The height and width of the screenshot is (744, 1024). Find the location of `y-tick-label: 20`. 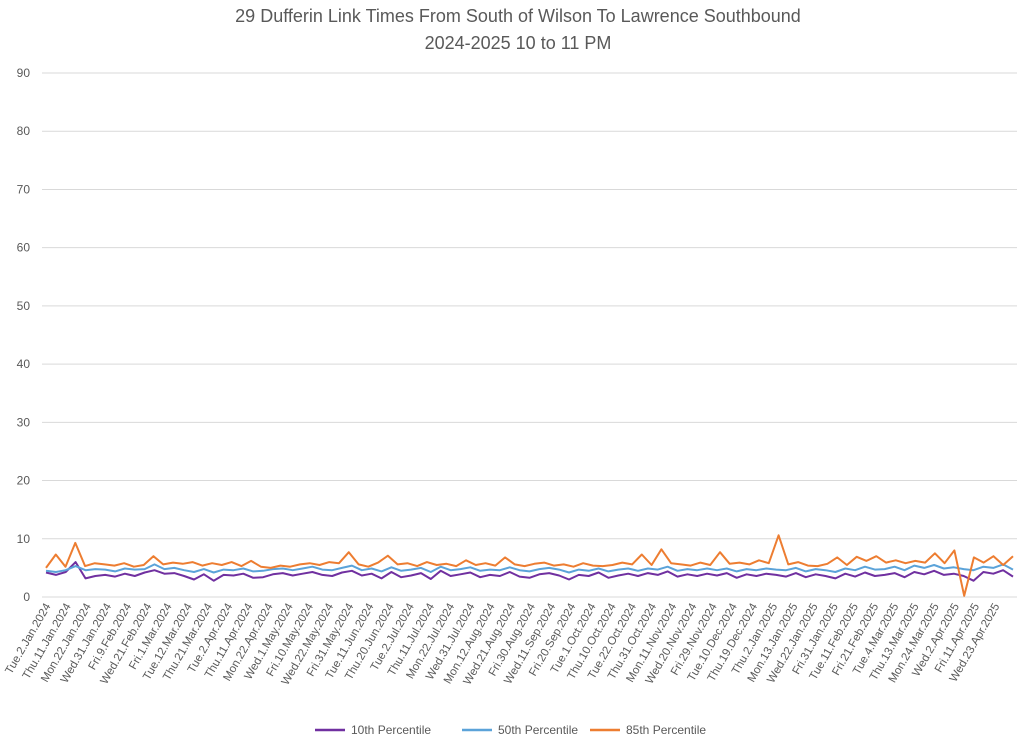

y-tick-label: 20 is located at coordinates (24, 481).